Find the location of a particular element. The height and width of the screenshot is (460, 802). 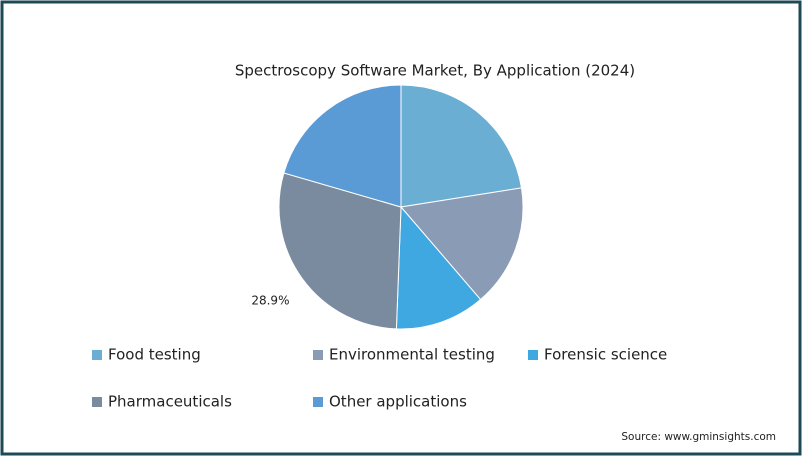

legend-label: Environmental testing is located at coordinates (412, 355).